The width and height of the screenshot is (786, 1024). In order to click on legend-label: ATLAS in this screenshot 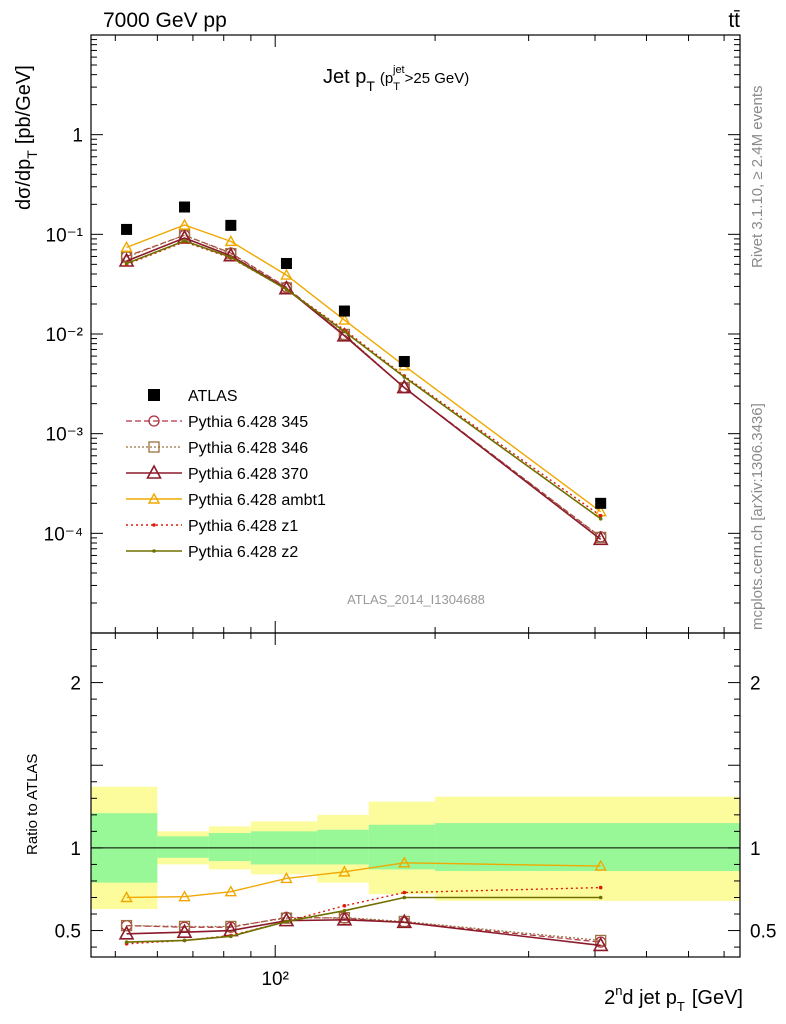, I will do `click(213, 396)`.